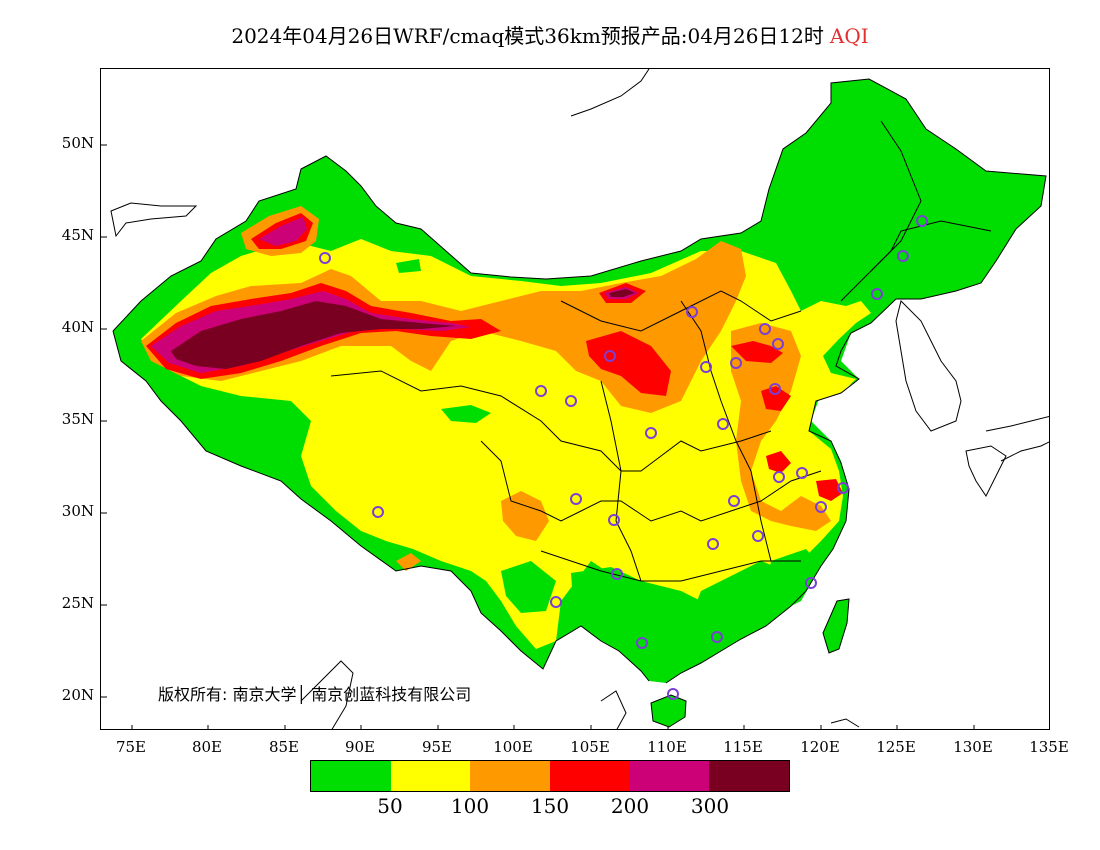 Image resolution: width=1100 pixels, height=850 pixels. I want to click on lat-label-20n: 20N, so click(77, 695).